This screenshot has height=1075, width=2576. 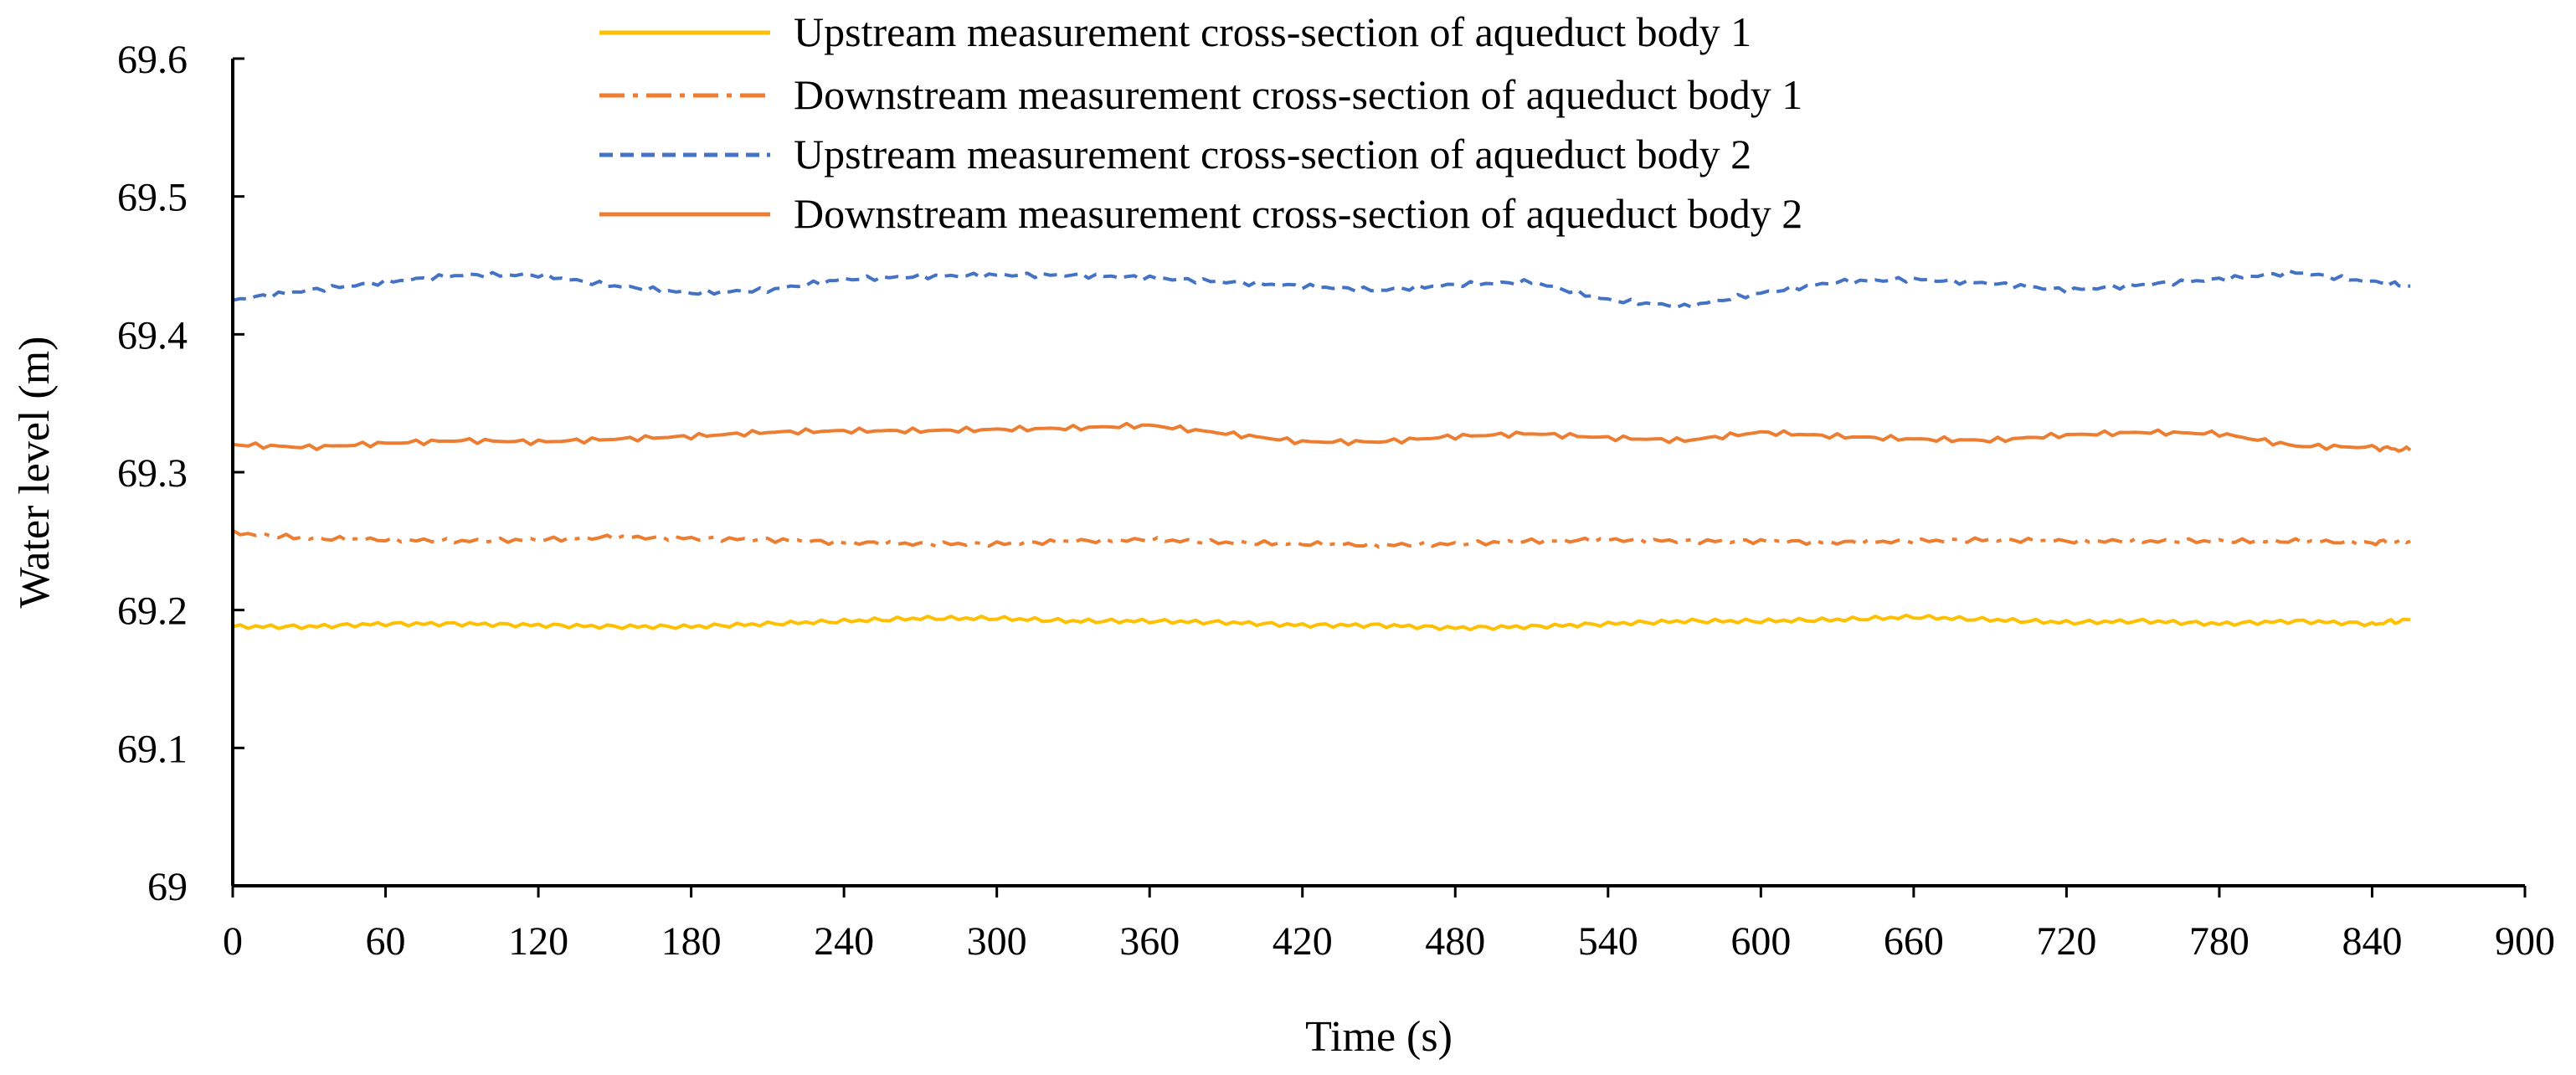 What do you see at coordinates (35, 473) in the screenshot?
I see `y-axis-title: Water level (m)` at bounding box center [35, 473].